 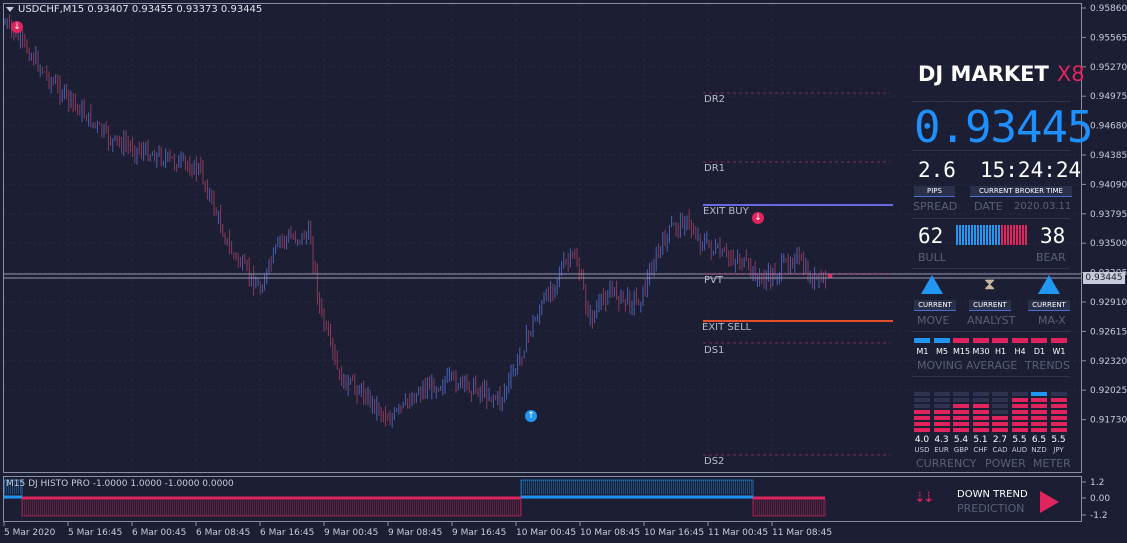 What do you see at coordinates (1053, 236) in the screenshot?
I see `bear-value: 38` at bounding box center [1053, 236].